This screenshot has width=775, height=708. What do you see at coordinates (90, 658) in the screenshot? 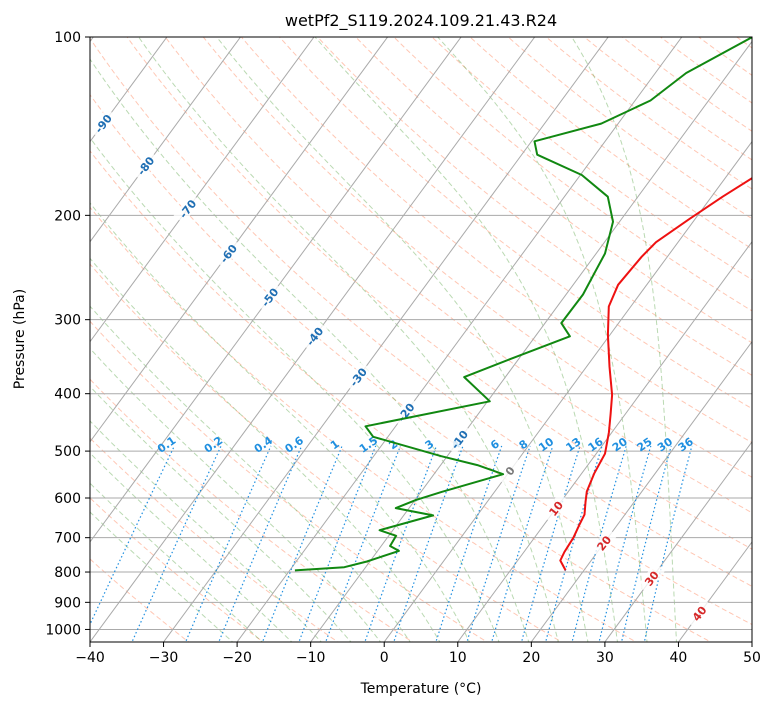
I see `x-tick-label: −40` at bounding box center [90, 658].